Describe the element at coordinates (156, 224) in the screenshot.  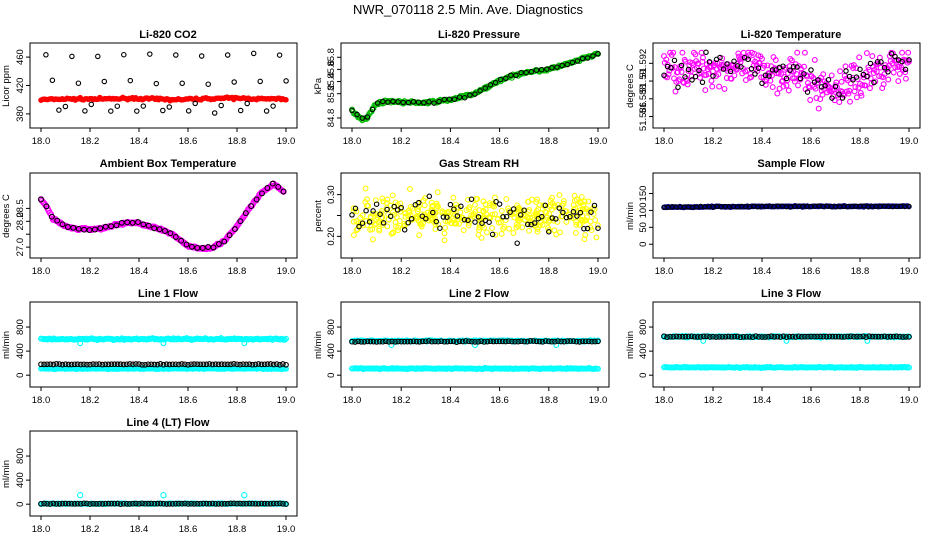
I see `plot-box-temperature: 18.0 18.2 18.4 18.6 18.8 19.0 27.0 28.028.5` at that location.